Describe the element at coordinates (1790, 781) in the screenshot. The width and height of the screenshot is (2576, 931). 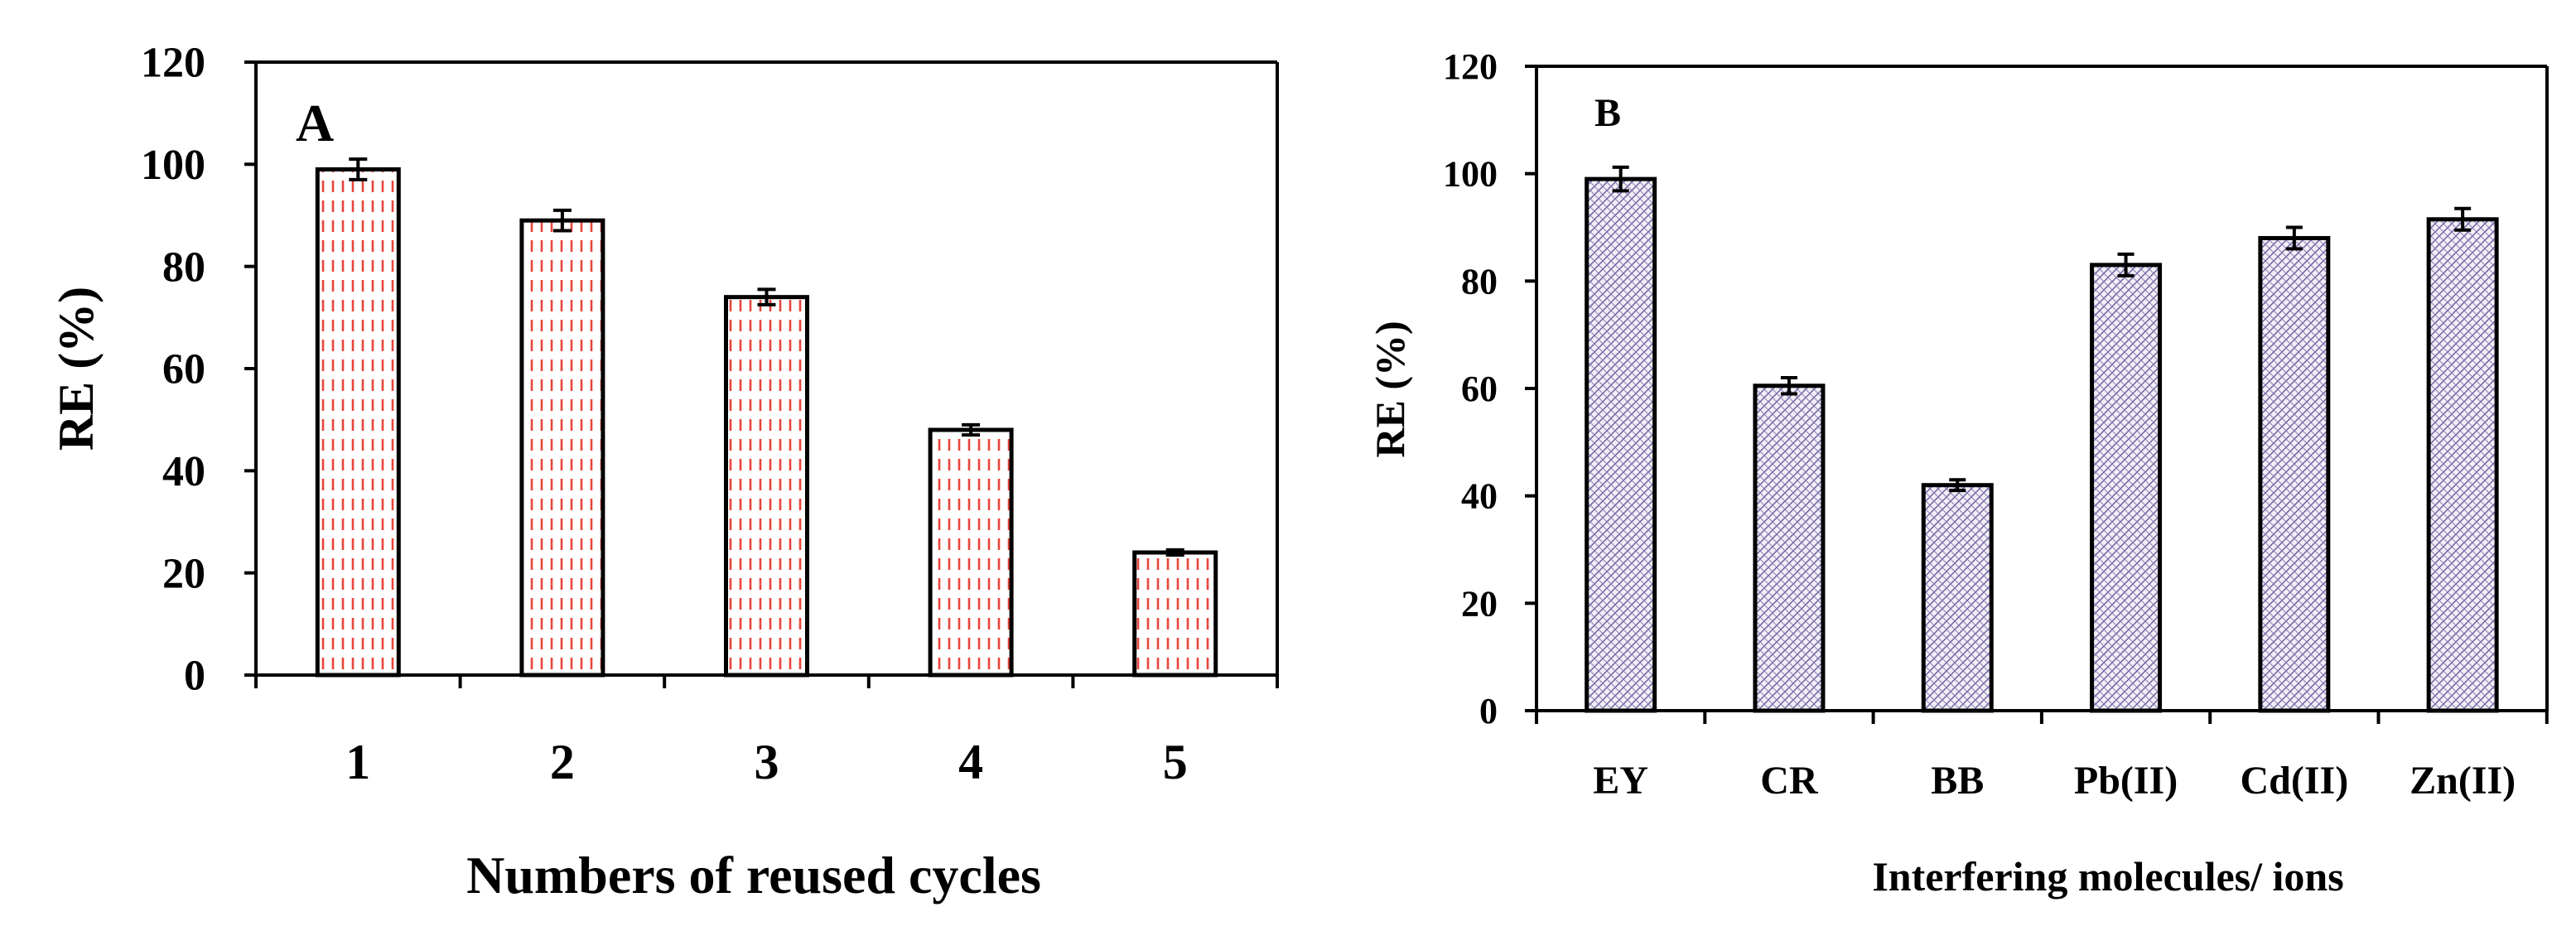
I see `panel-b-x-tick-label: CR` at that location.